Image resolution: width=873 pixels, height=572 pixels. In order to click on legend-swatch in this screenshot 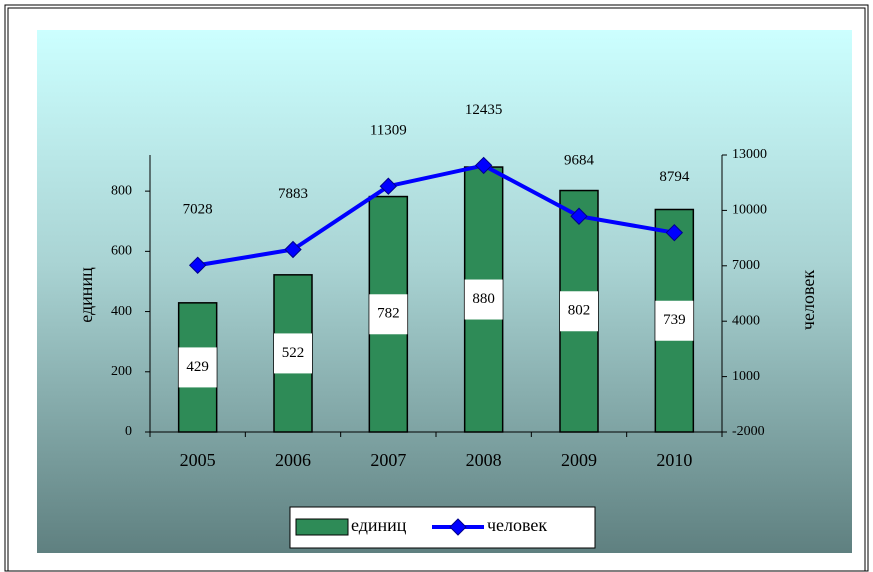, I will do `click(322, 527)`.